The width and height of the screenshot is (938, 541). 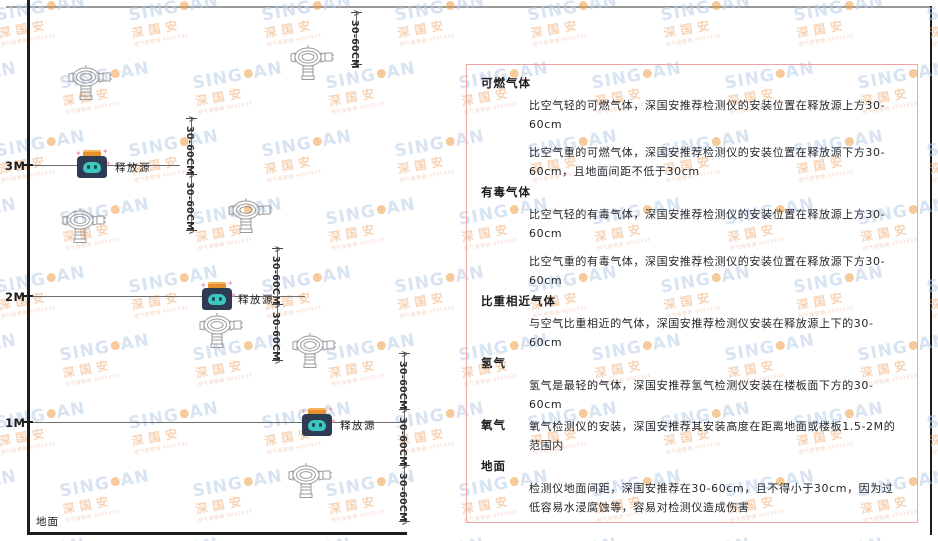 What do you see at coordinates (217, 533) in the screenshot?
I see `ground-baseline` at bounding box center [217, 533].